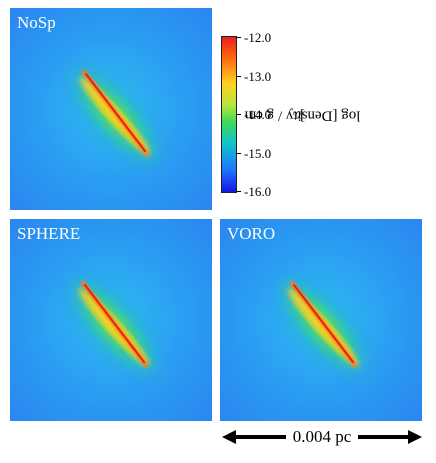 This screenshot has width=436, height=463. I want to click on panel-label-nosp: NoSp, so click(36, 22).